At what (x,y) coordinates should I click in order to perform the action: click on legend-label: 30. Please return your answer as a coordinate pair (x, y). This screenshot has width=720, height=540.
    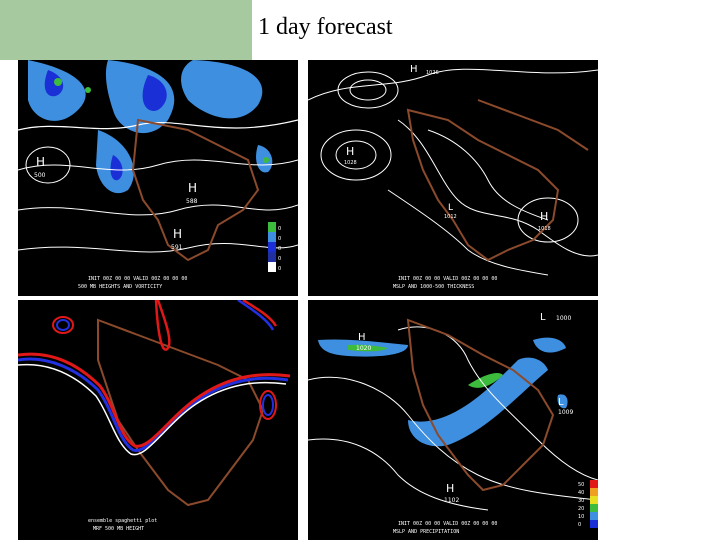
    Looking at the image, I should click on (581, 501).